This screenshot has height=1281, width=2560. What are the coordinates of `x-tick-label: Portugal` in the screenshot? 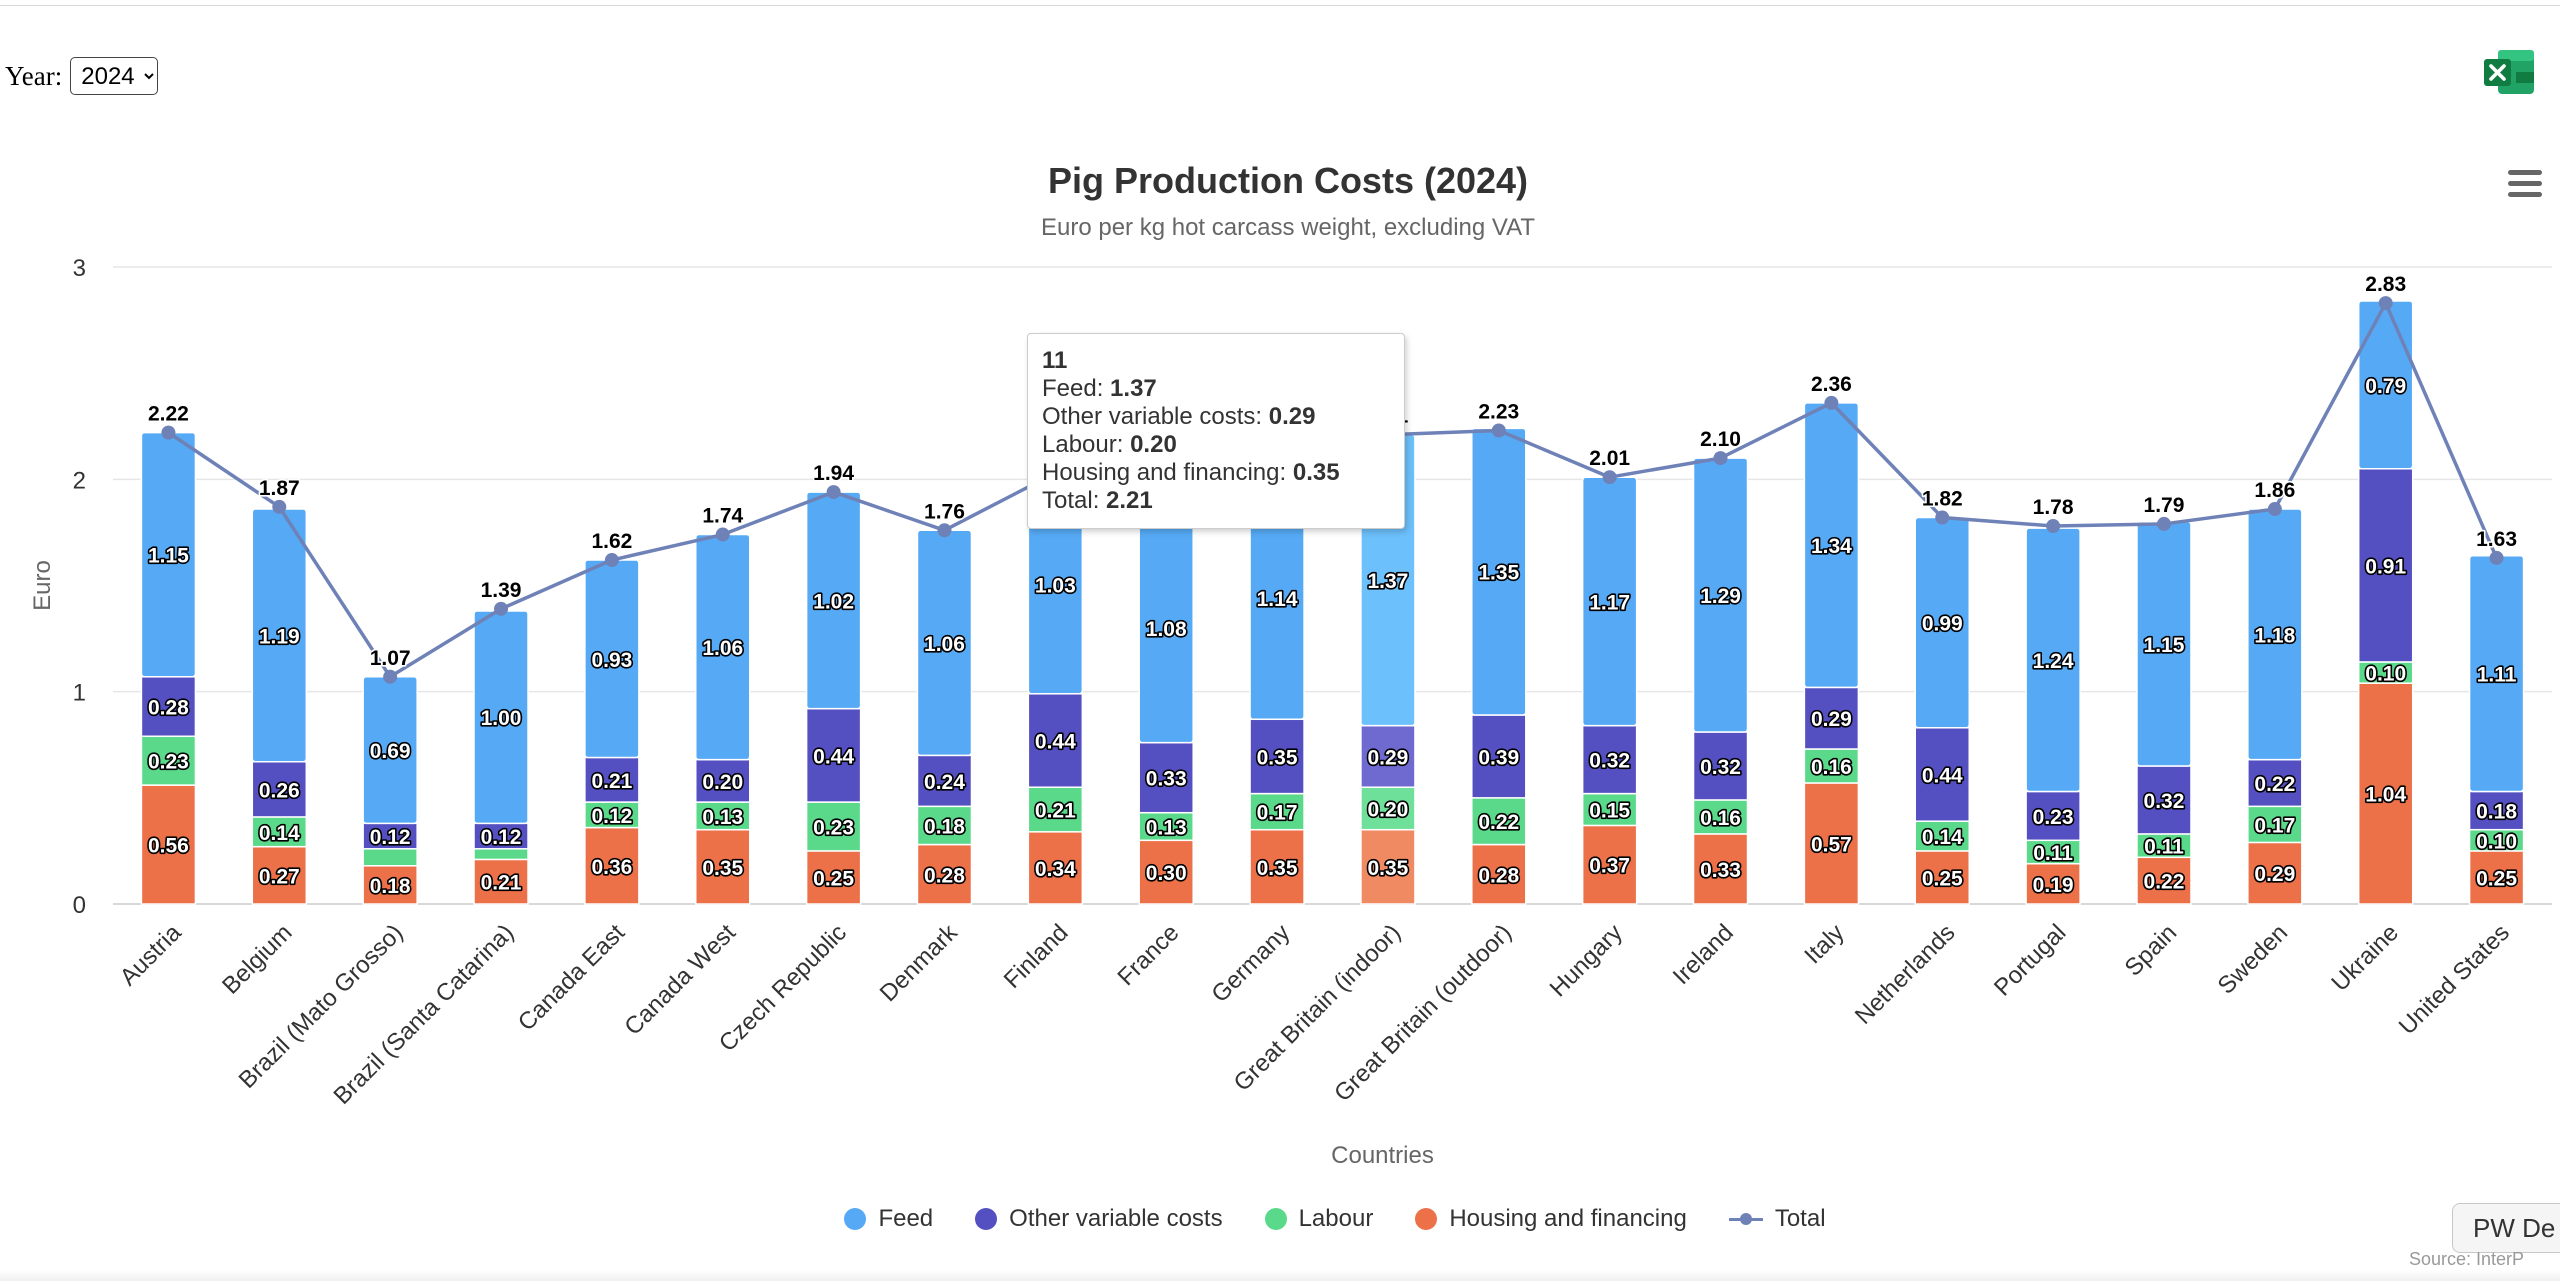 It's located at (2030, 960).